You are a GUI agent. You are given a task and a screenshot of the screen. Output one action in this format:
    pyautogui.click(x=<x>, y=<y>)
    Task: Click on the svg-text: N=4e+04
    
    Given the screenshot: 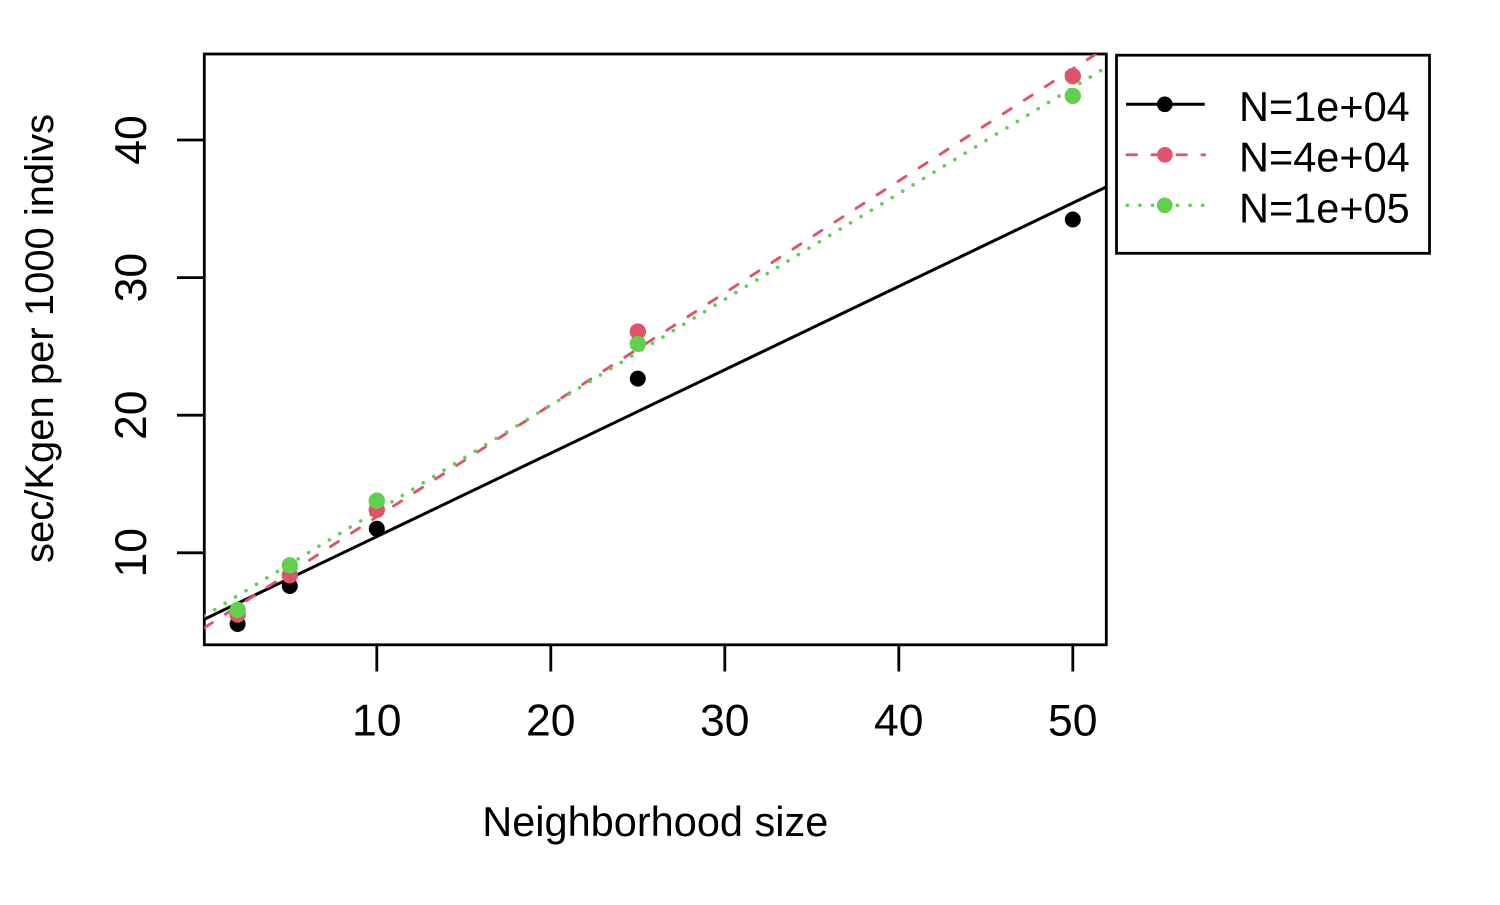 What is the action you would take?
    pyautogui.click(x=1324, y=157)
    